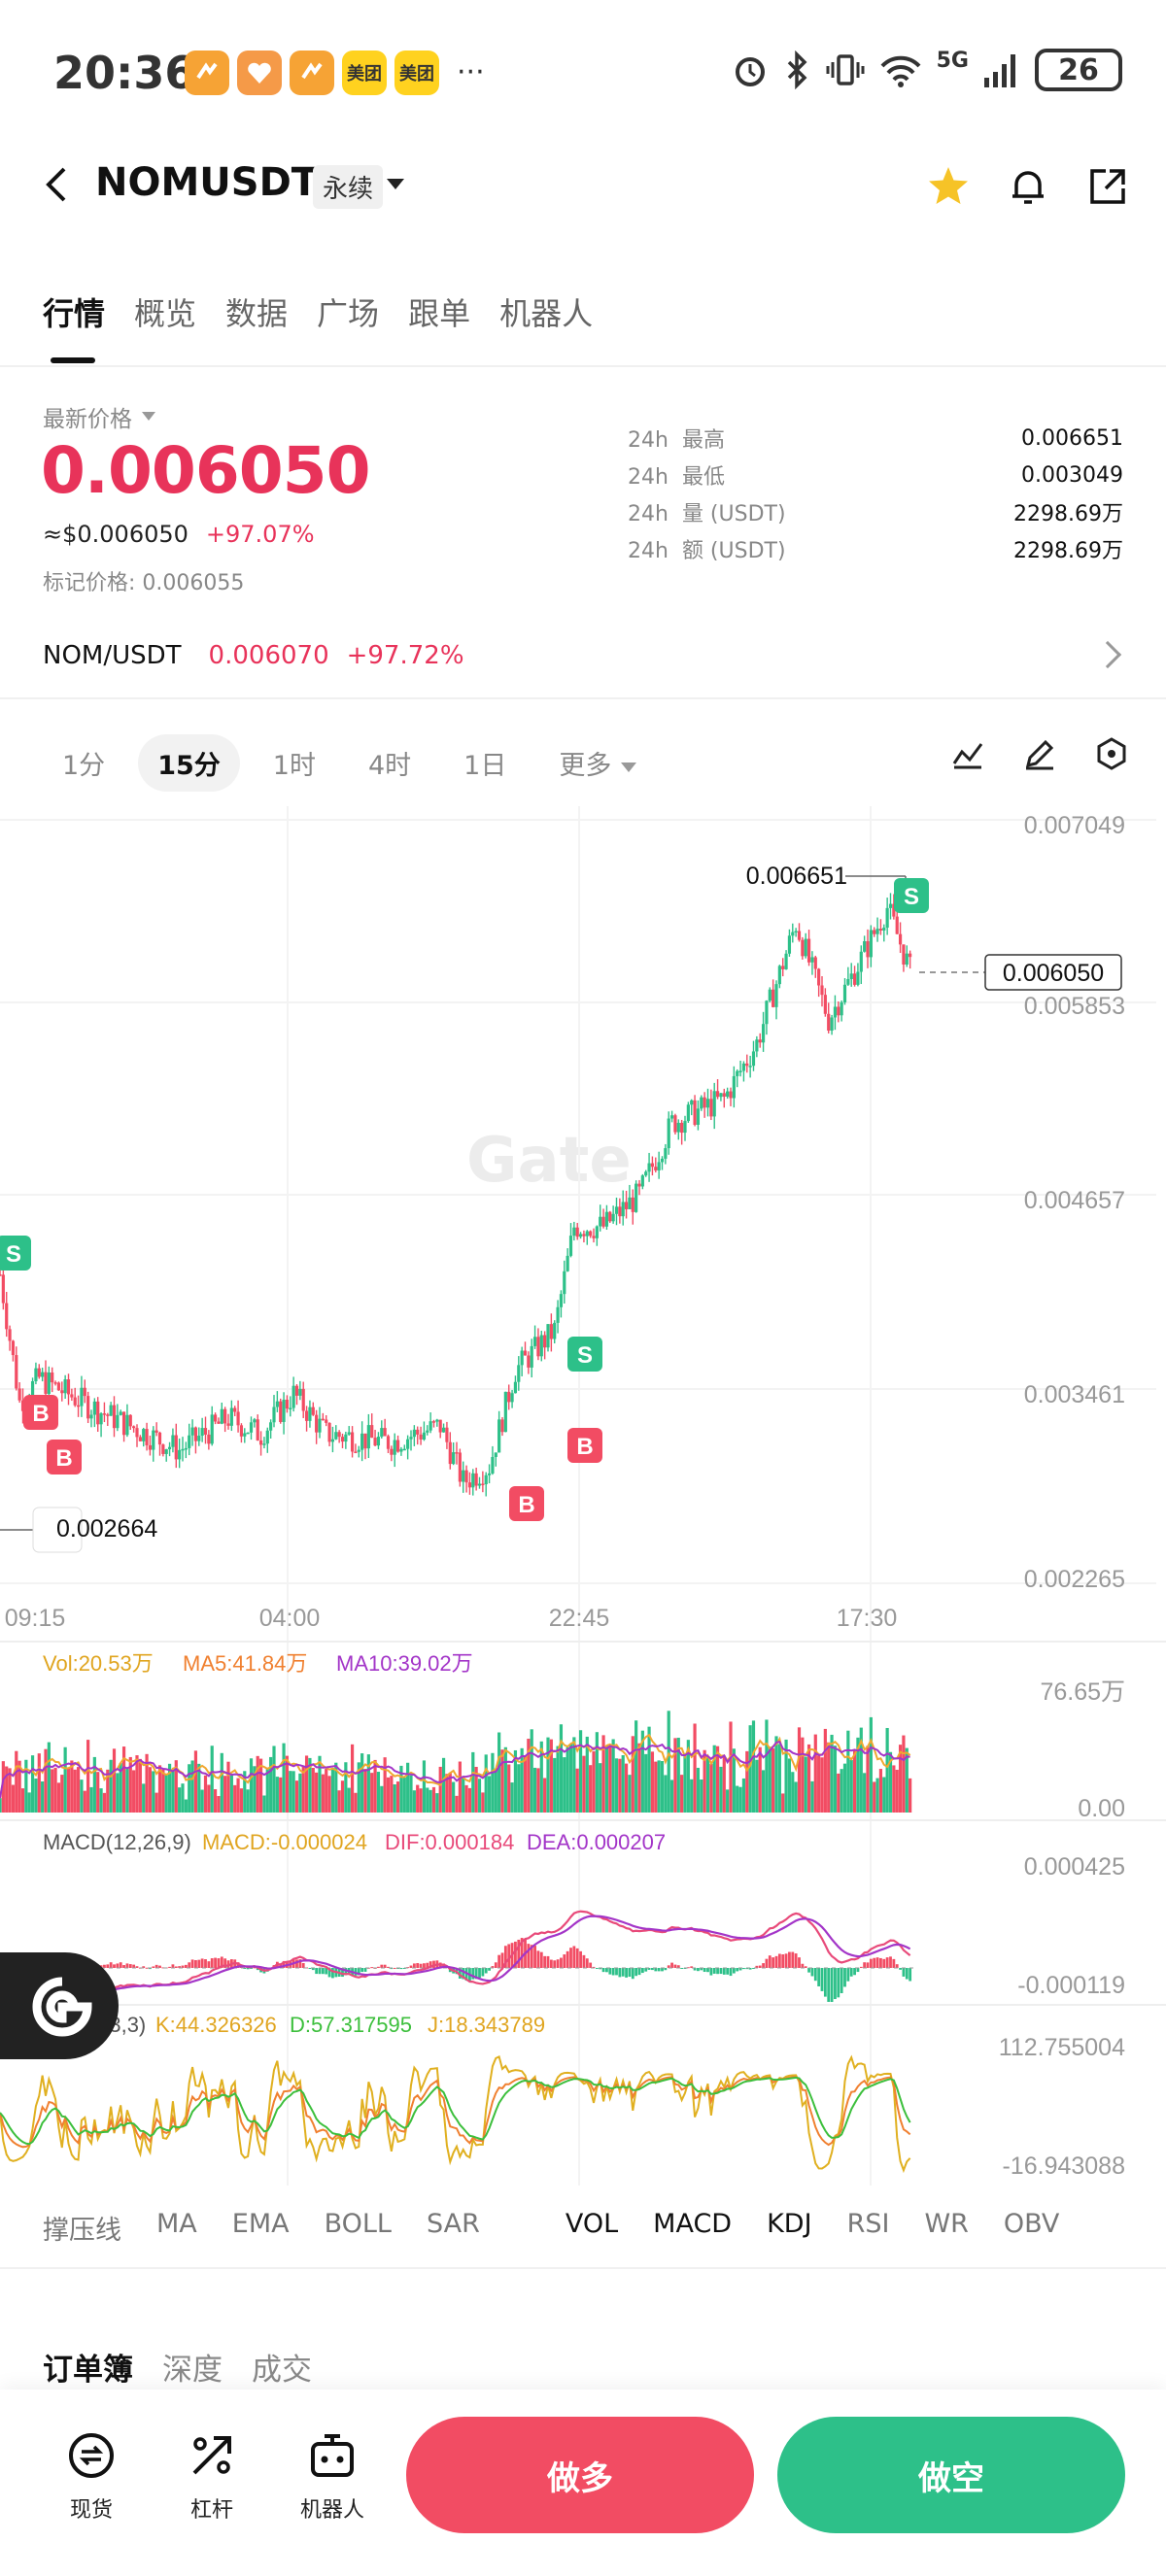 Image resolution: width=1166 pixels, height=2576 pixels. Describe the element at coordinates (294, 766) in the screenshot. I see `interval-1h: 1时` at that location.